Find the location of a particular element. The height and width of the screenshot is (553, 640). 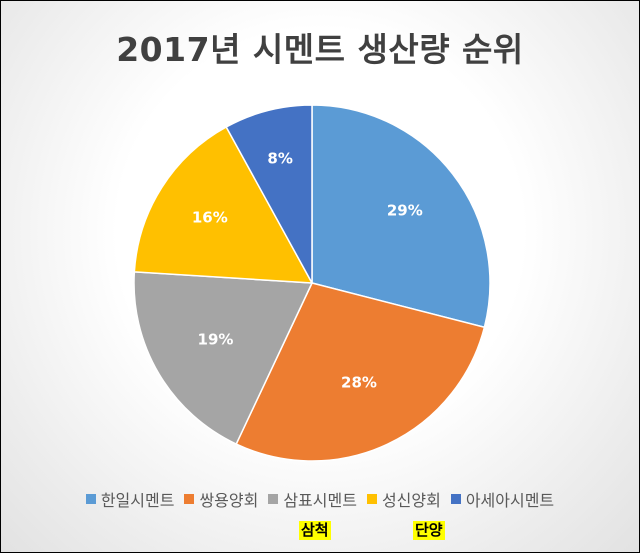

pie-label-ssangyong: 28% is located at coordinates (359, 382).